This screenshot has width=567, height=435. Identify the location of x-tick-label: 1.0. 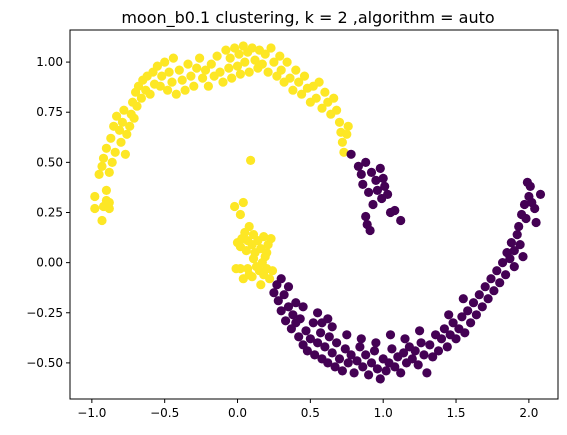
(383, 413).